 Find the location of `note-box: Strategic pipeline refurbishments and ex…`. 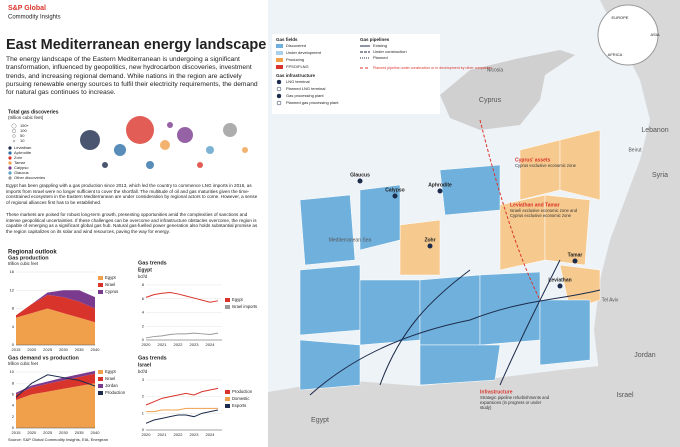

note-box: Strategic pipeline refurbishments and ex… is located at coordinates (515, 402).